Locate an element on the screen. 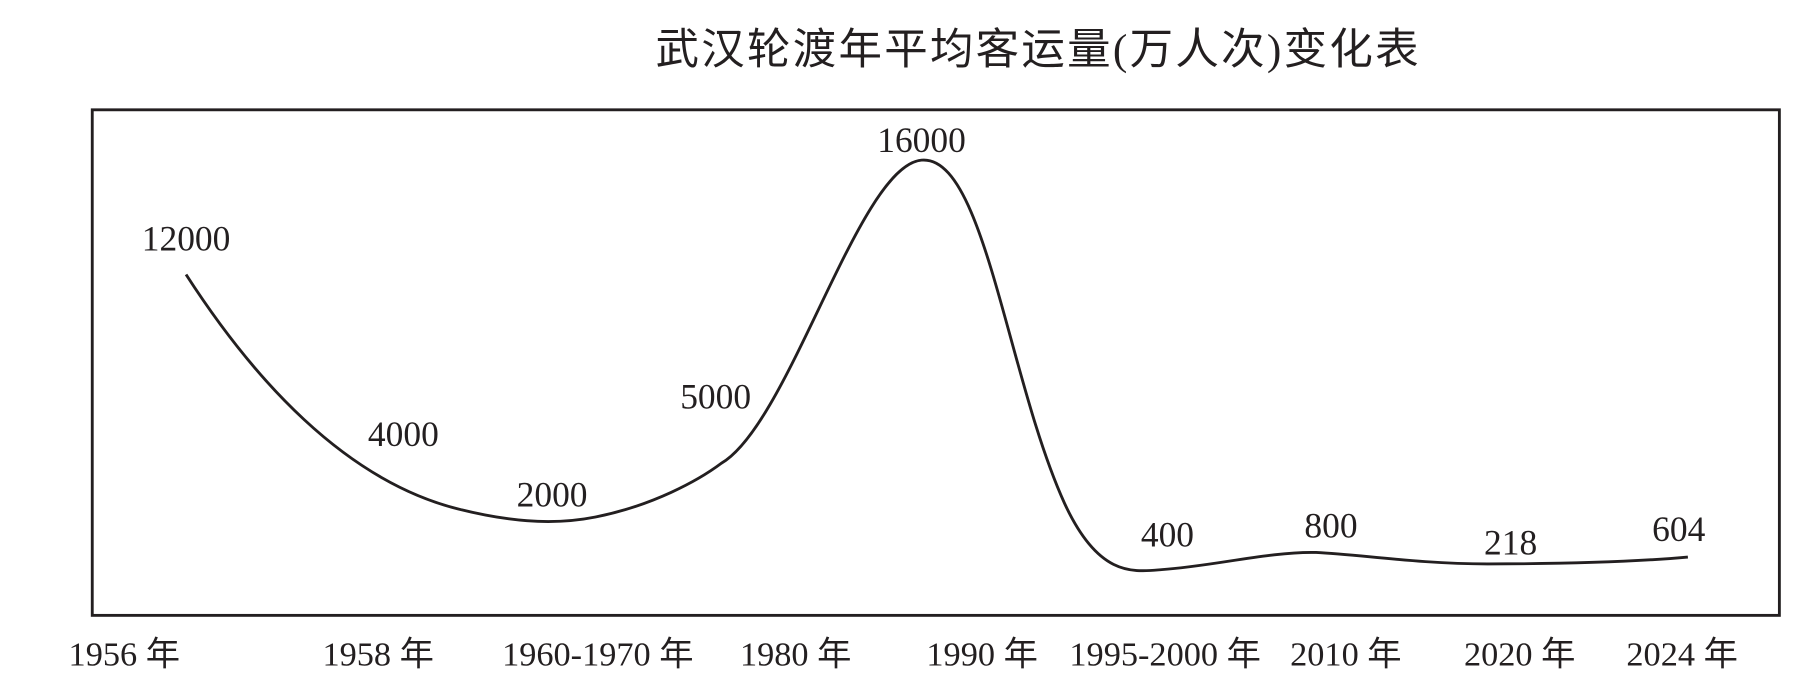  data-label: 218 is located at coordinates (1510, 543).